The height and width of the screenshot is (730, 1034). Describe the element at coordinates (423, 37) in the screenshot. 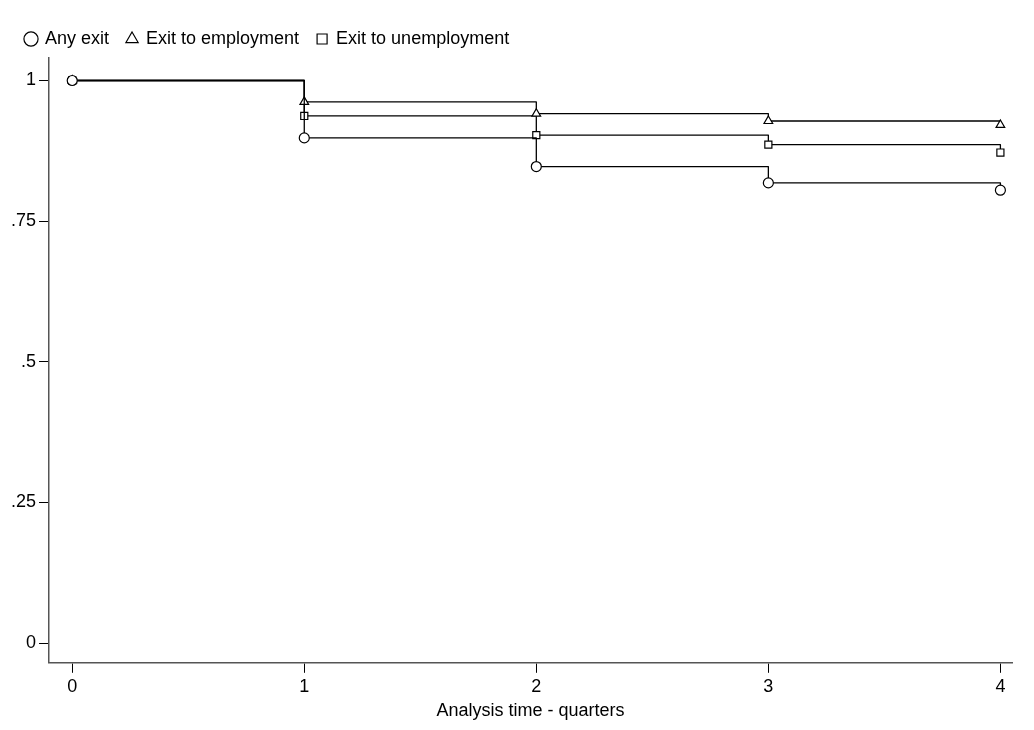

I see `legend-label: Exit to unemployment` at that location.